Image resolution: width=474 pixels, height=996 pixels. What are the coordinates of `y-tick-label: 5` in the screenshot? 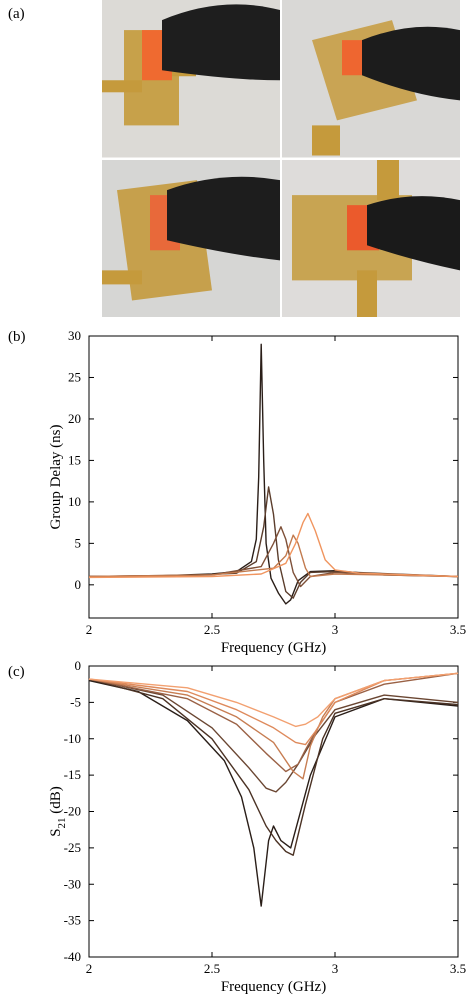 It's located at (78, 542).